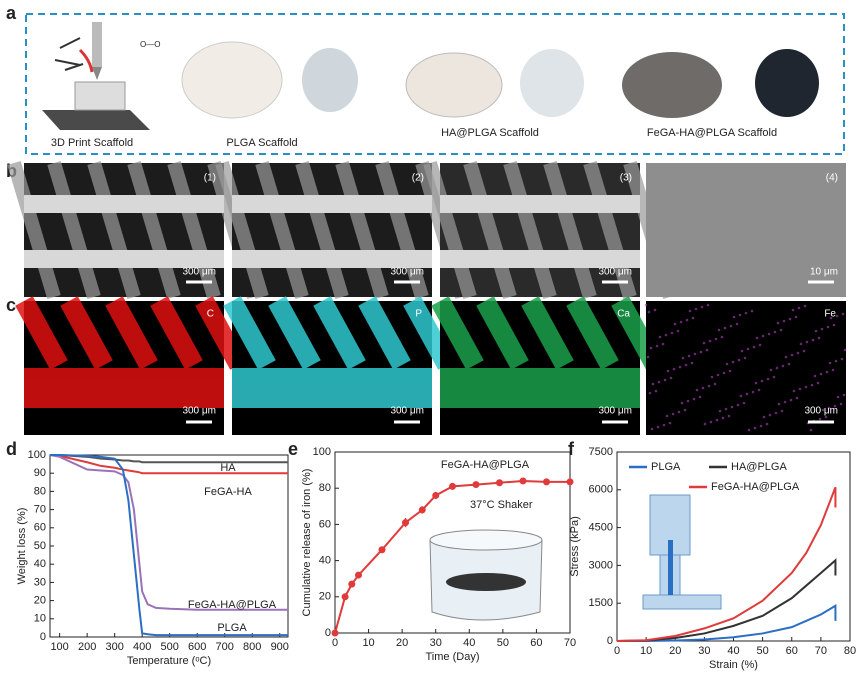  What do you see at coordinates (726, 600) in the screenshot?
I see `series-line` at bounding box center [726, 600].